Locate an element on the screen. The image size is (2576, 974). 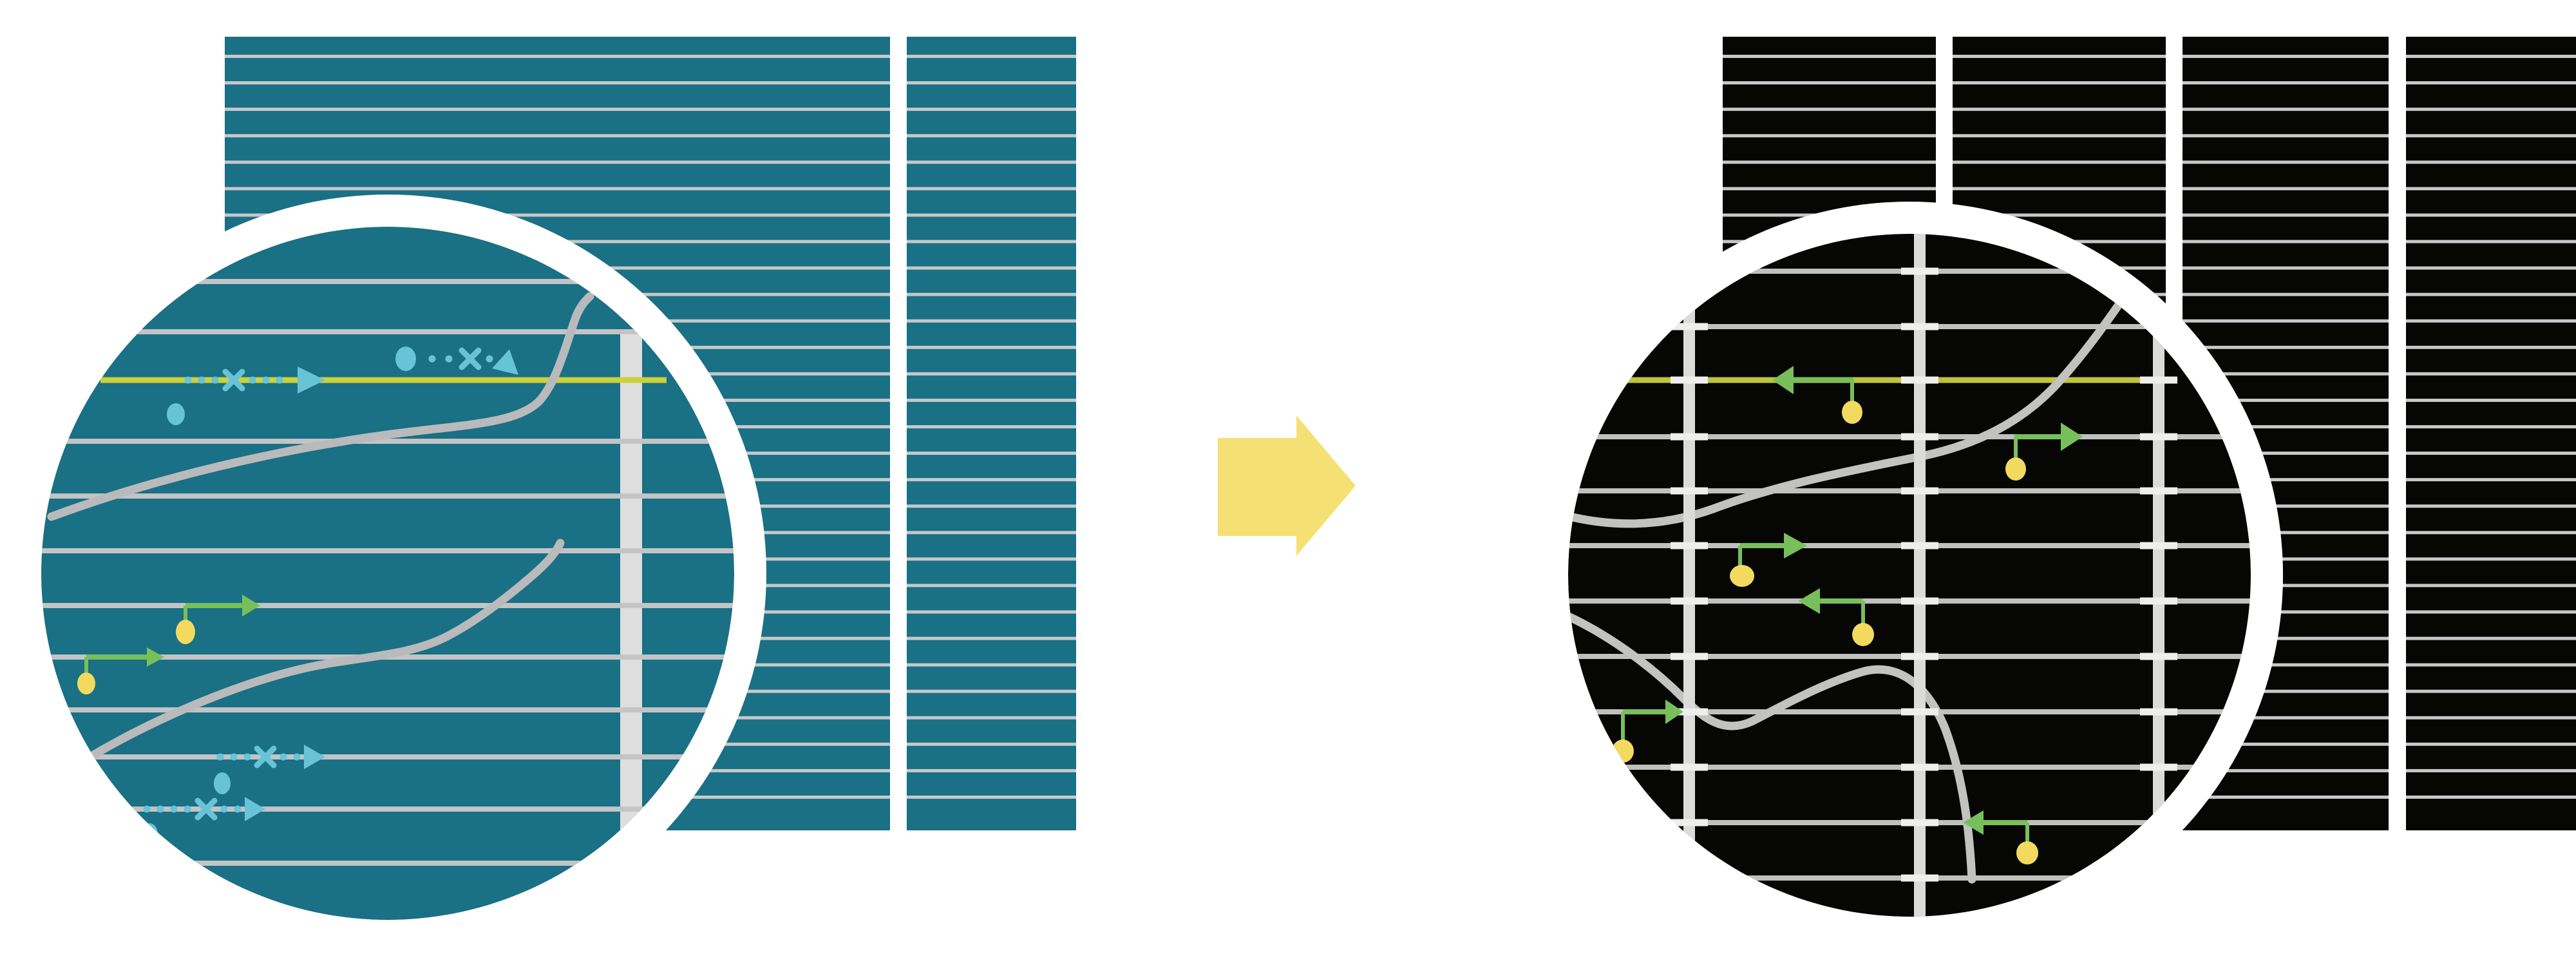
trail-arrowhead is located at coordinates (314, 757).